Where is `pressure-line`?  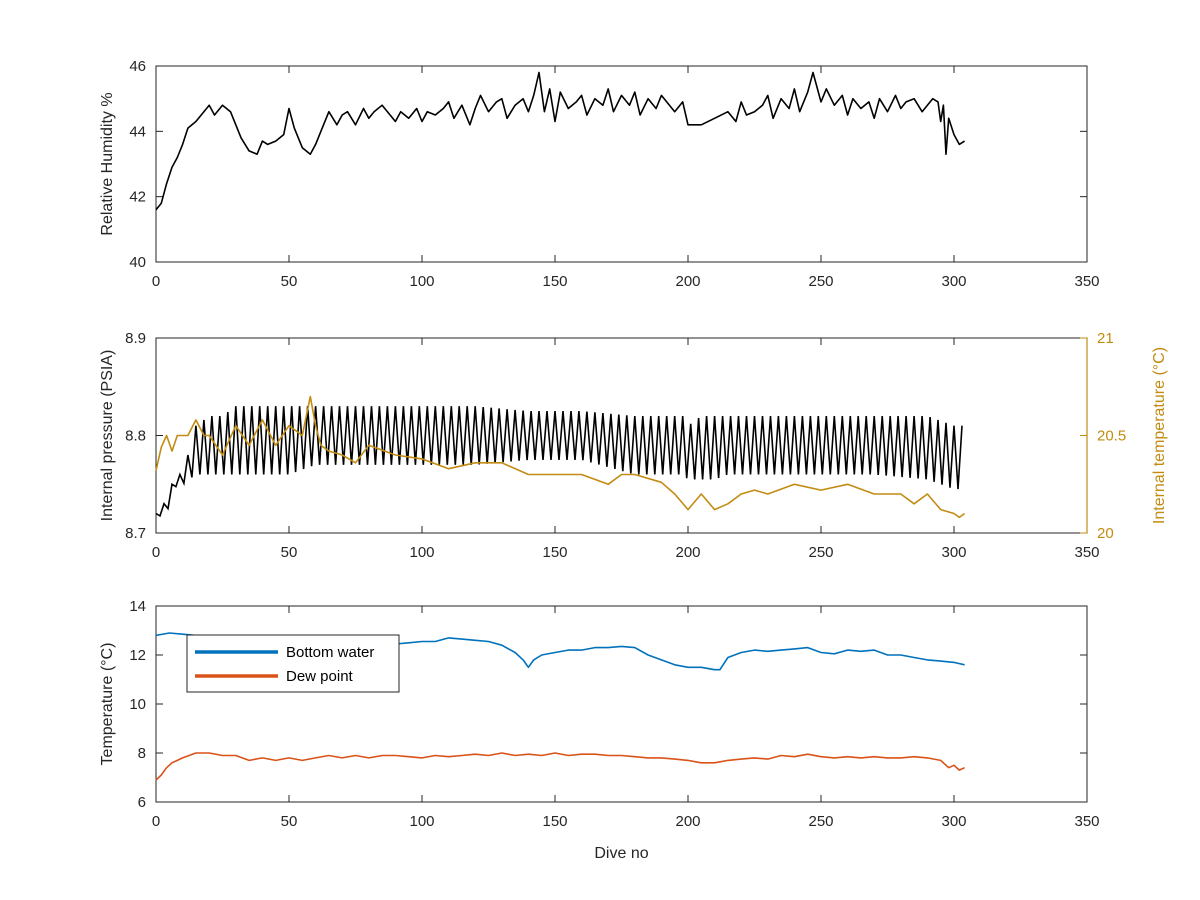 pressure-line is located at coordinates (559, 462).